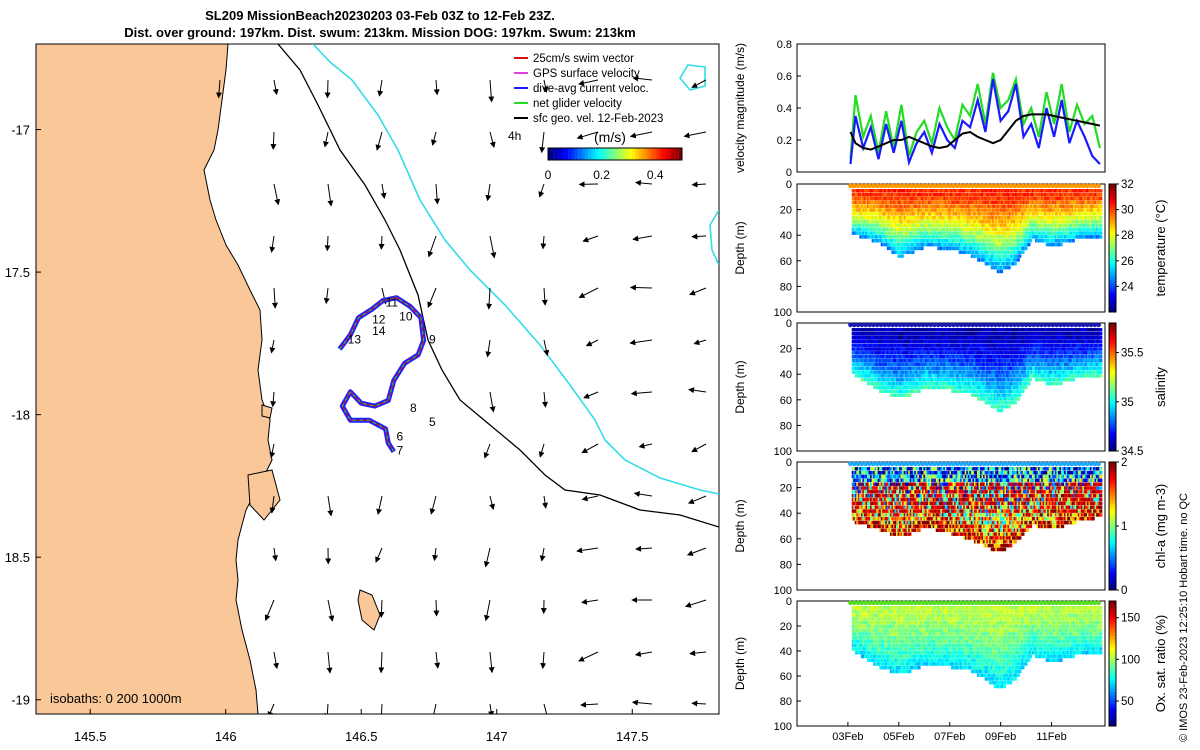 This screenshot has height=750, width=1200. I want to click on y-tick-label: -19, so click(20, 700).